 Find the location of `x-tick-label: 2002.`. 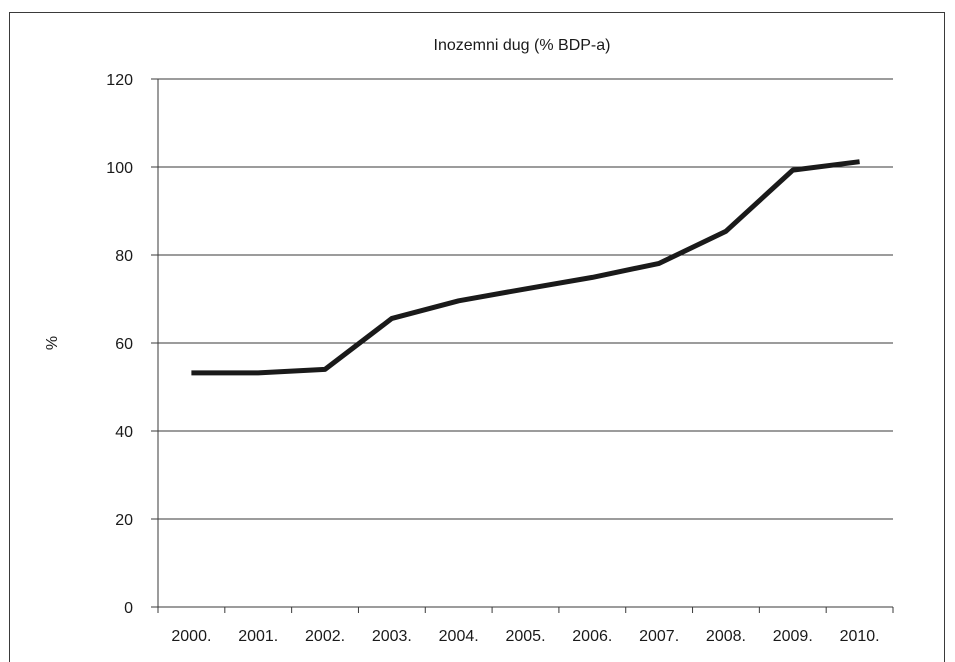

x-tick-label: 2002. is located at coordinates (325, 636).